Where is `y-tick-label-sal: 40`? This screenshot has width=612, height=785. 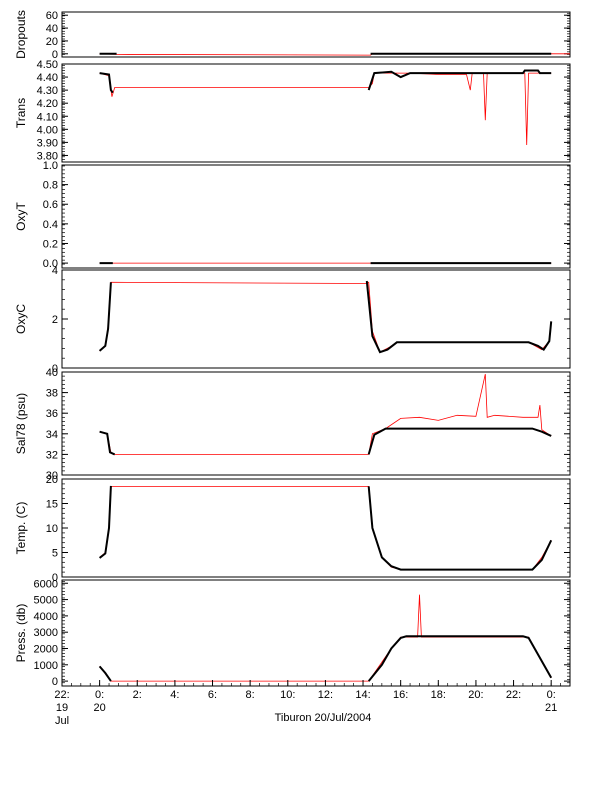 y-tick-label-sal: 40 is located at coordinates (52, 373).